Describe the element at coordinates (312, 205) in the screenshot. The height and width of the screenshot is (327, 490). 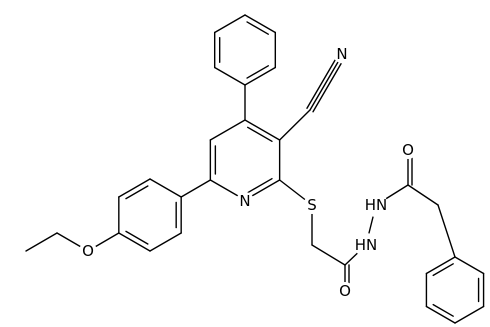
I see `sulfur: S` at that location.